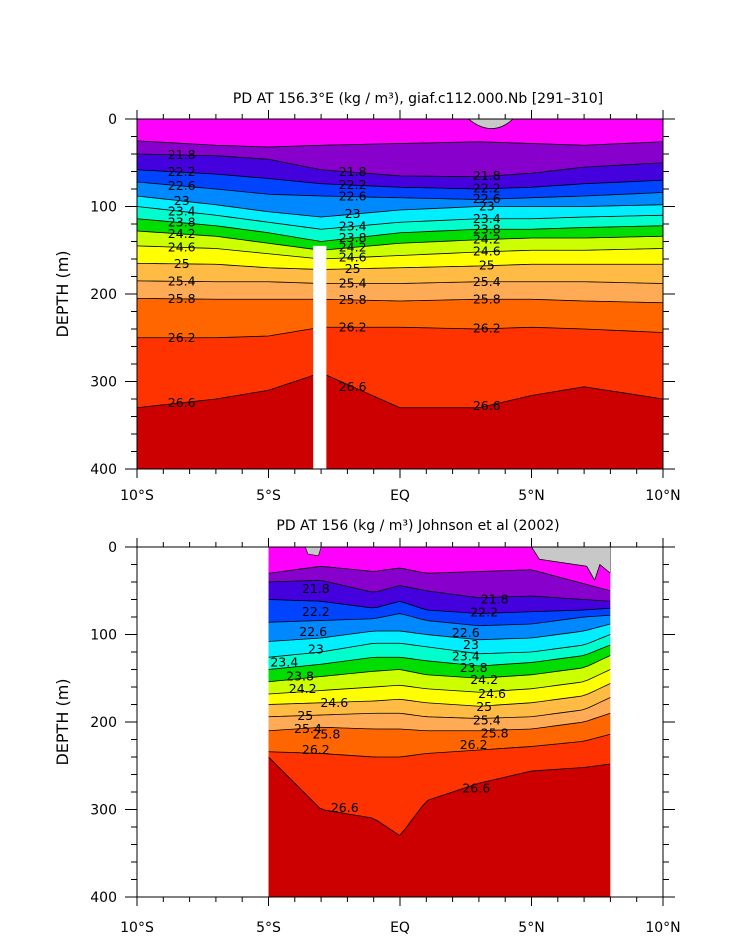 The height and width of the screenshot is (945, 733). What do you see at coordinates (400, 240) in the screenshot?
I see `isopycnal-24.2` at bounding box center [400, 240].